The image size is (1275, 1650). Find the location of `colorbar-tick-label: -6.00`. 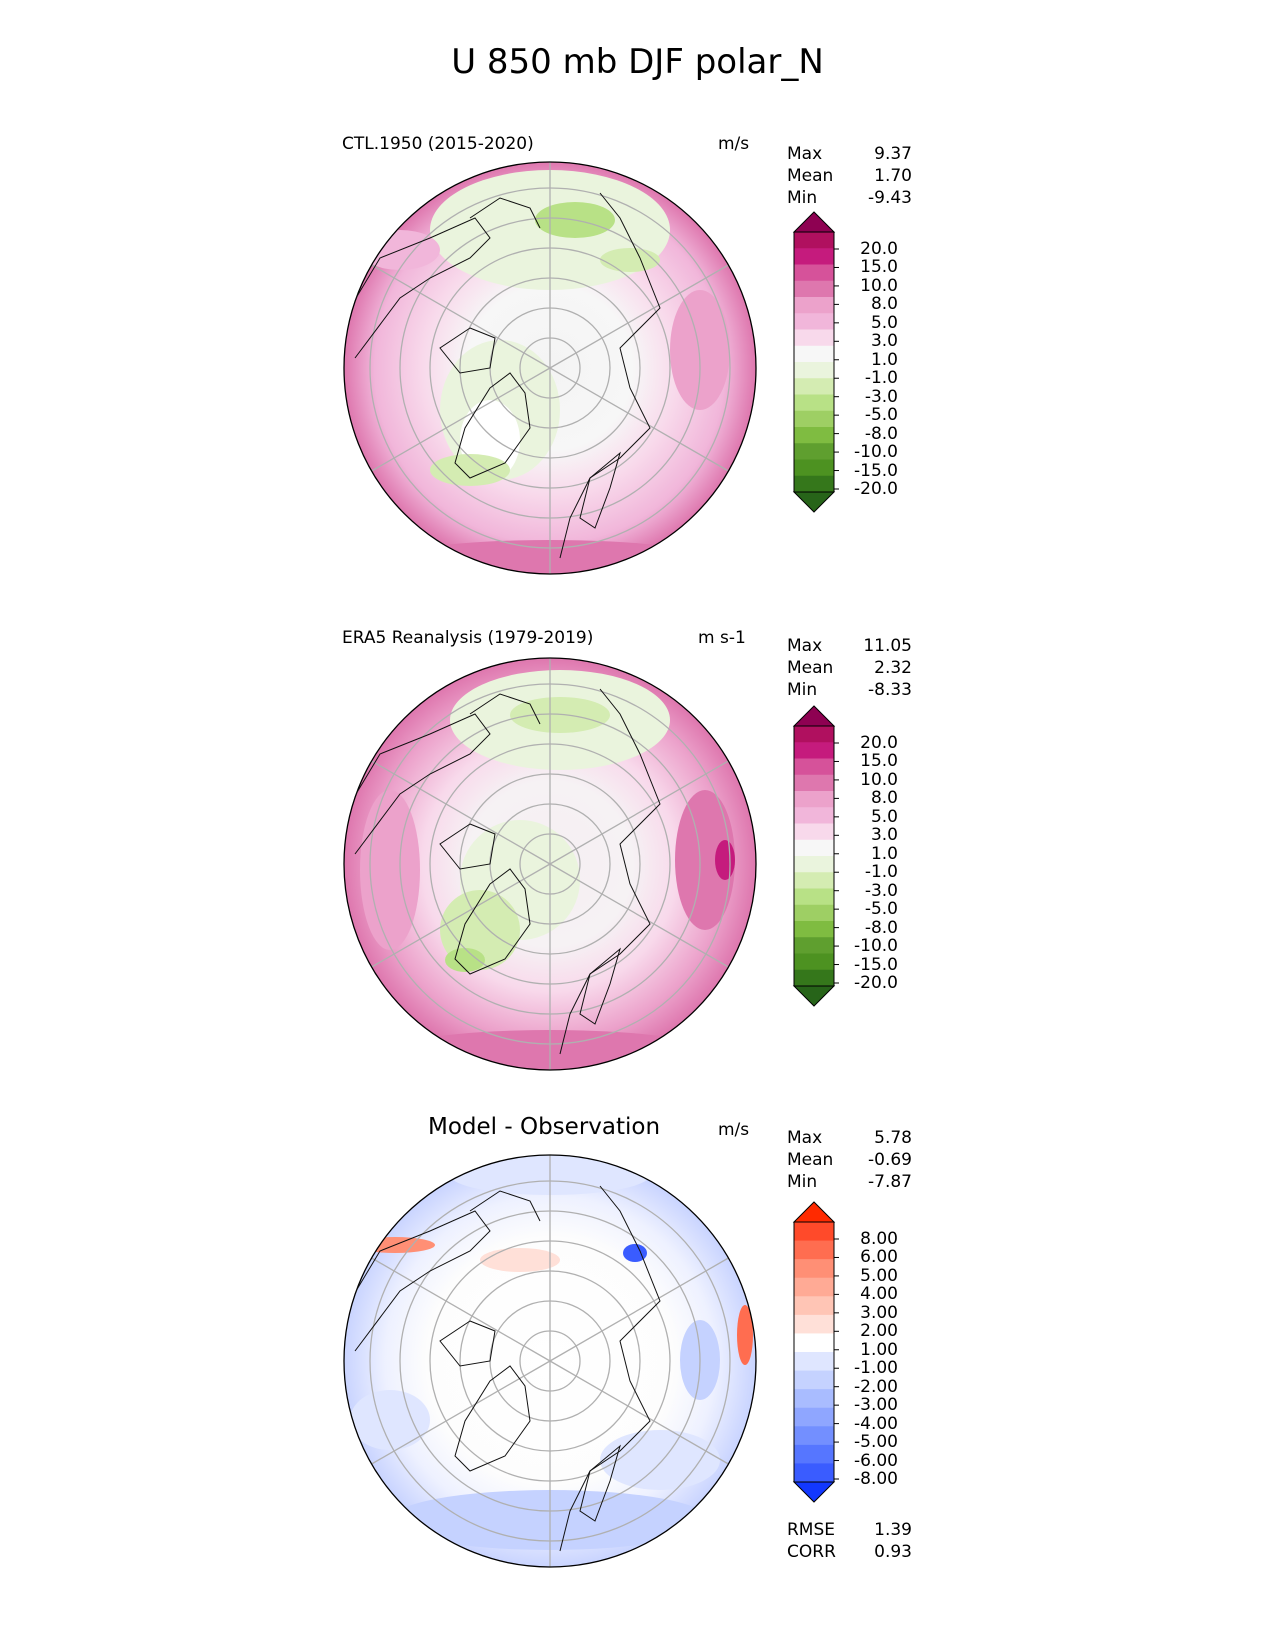

colorbar-tick-label: -6.00 is located at coordinates (876, 1460).